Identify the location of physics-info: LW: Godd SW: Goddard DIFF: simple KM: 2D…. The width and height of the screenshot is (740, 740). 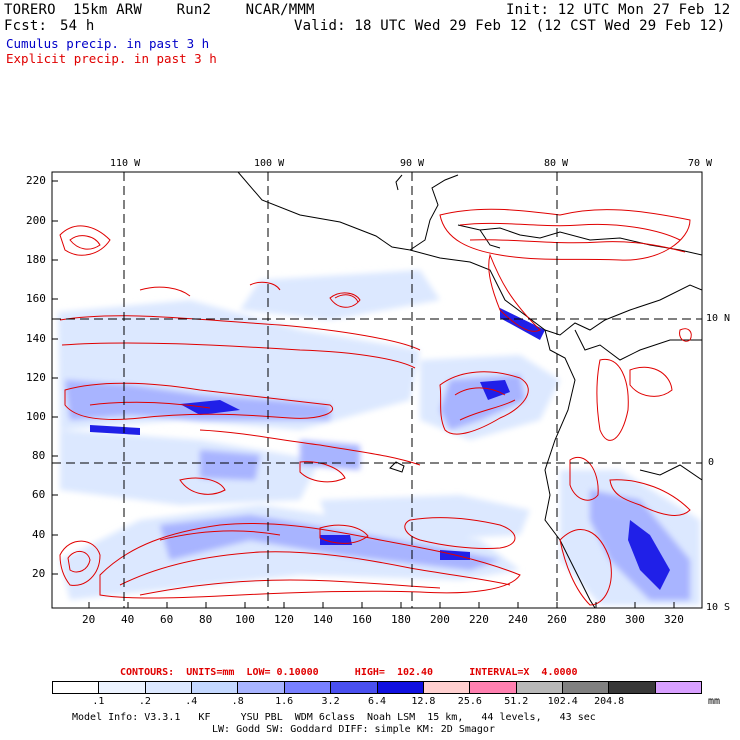
(353, 729).